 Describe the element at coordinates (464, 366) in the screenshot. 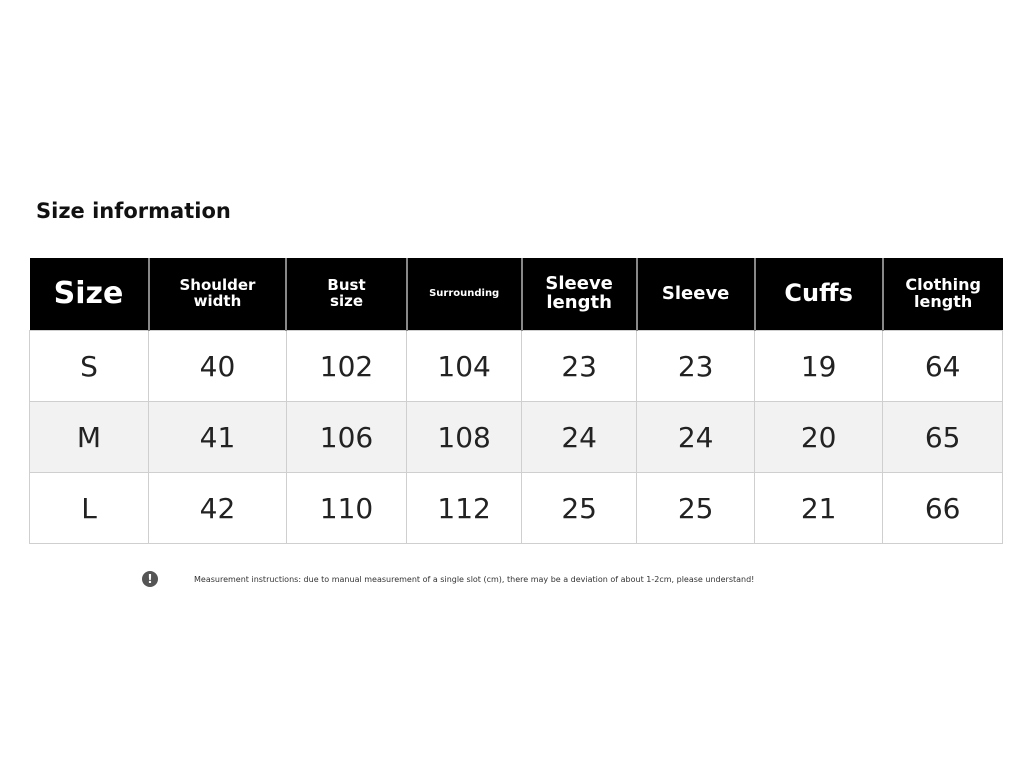

I see `cell: 104` at that location.